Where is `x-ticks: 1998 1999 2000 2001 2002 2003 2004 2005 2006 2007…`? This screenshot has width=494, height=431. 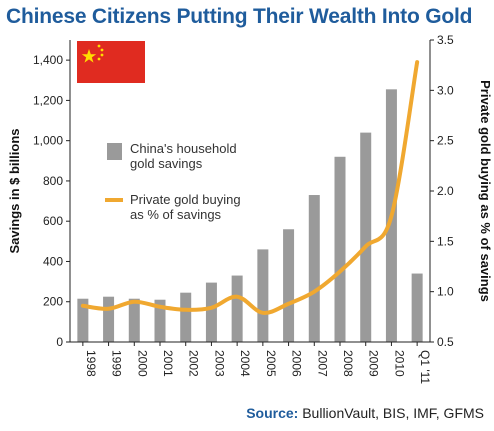 x-ticks: 1998 1999 2000 2001 2002 2003 2004 2005 2006 2007… is located at coordinates (257, 363).